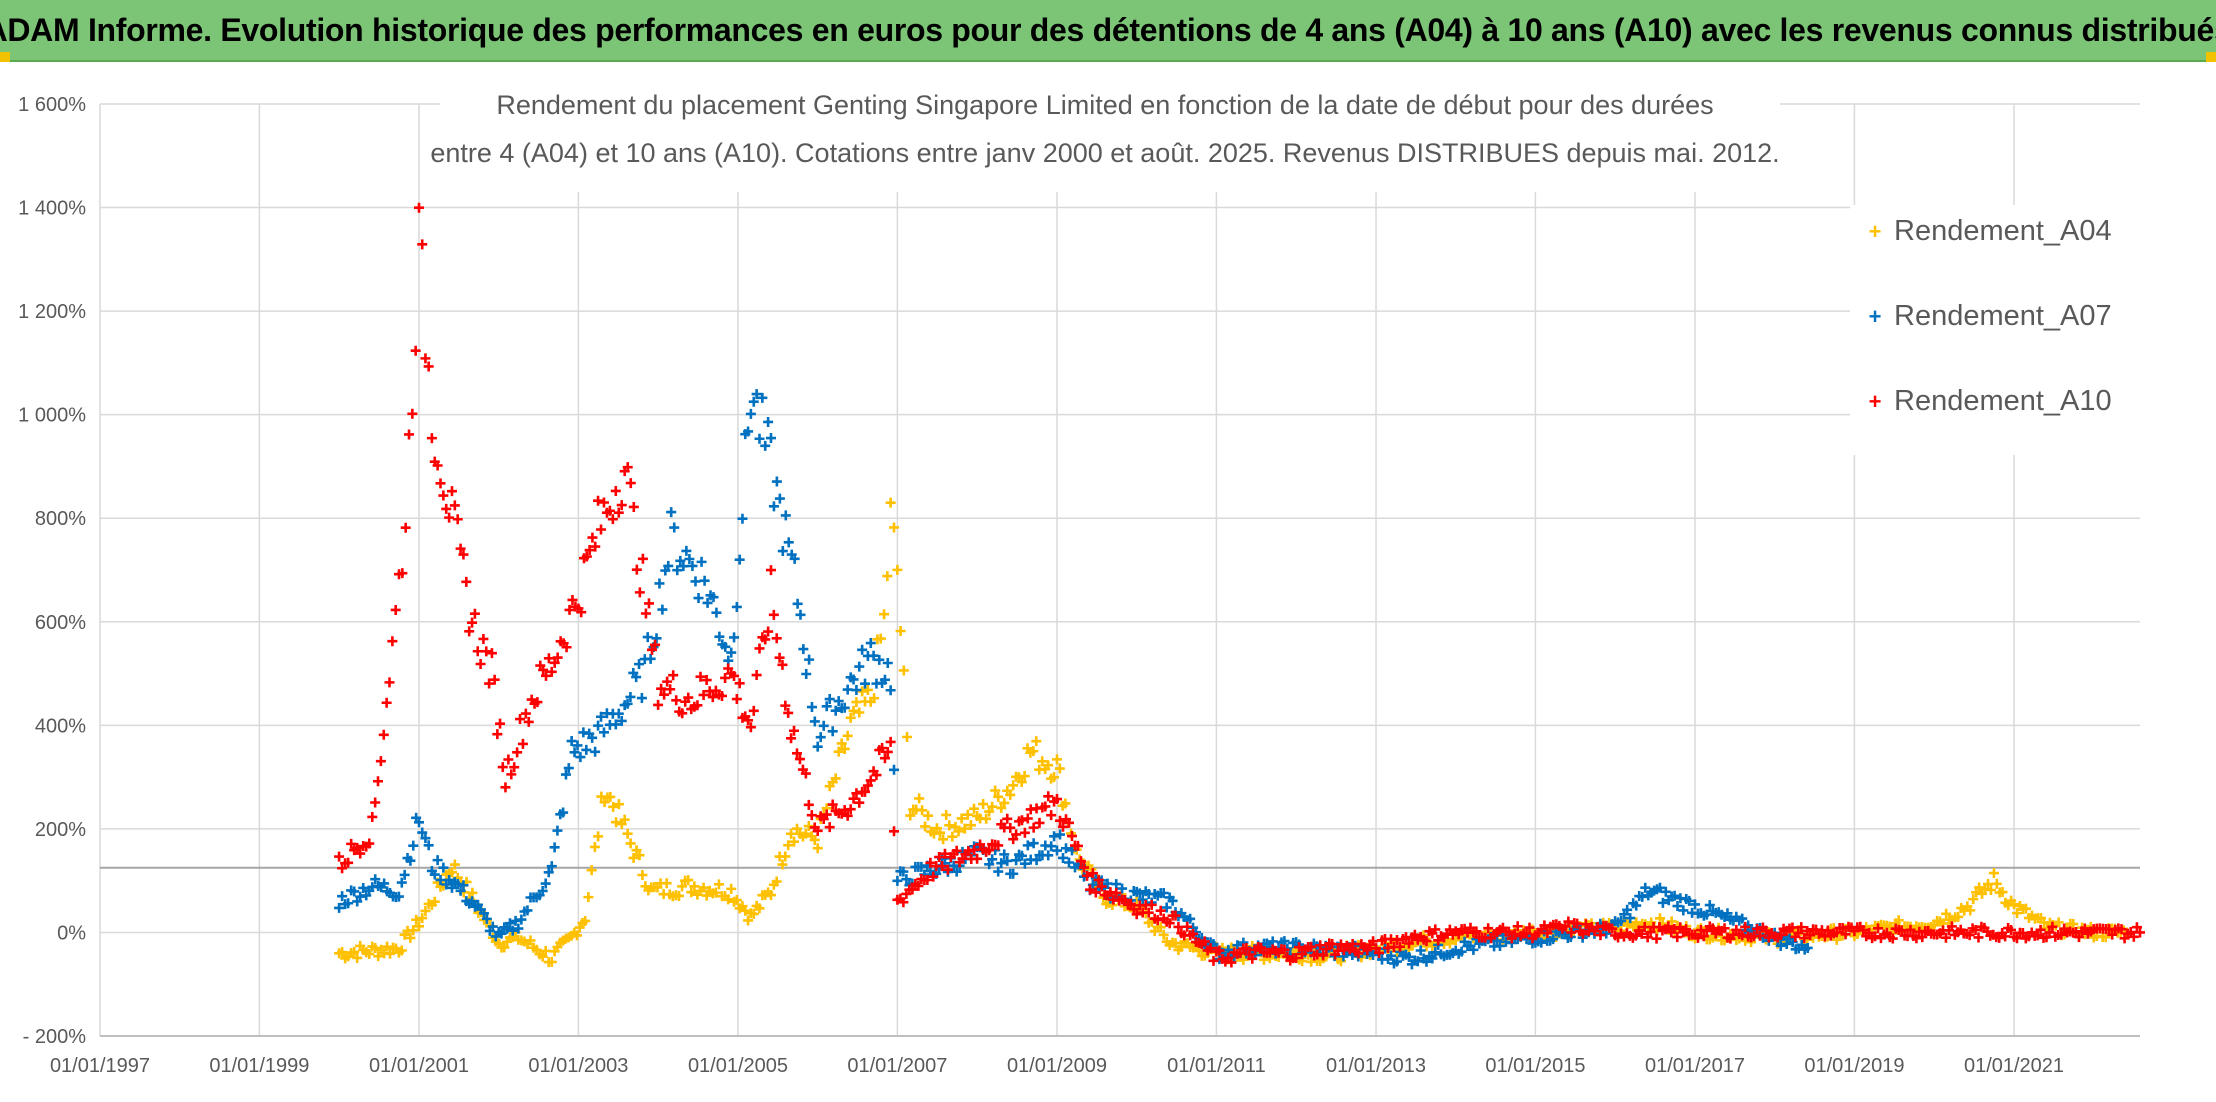 The width and height of the screenshot is (2216, 1102). What do you see at coordinates (55, 1037) in the screenshot?
I see `y-tick-label: - 200%` at bounding box center [55, 1037].